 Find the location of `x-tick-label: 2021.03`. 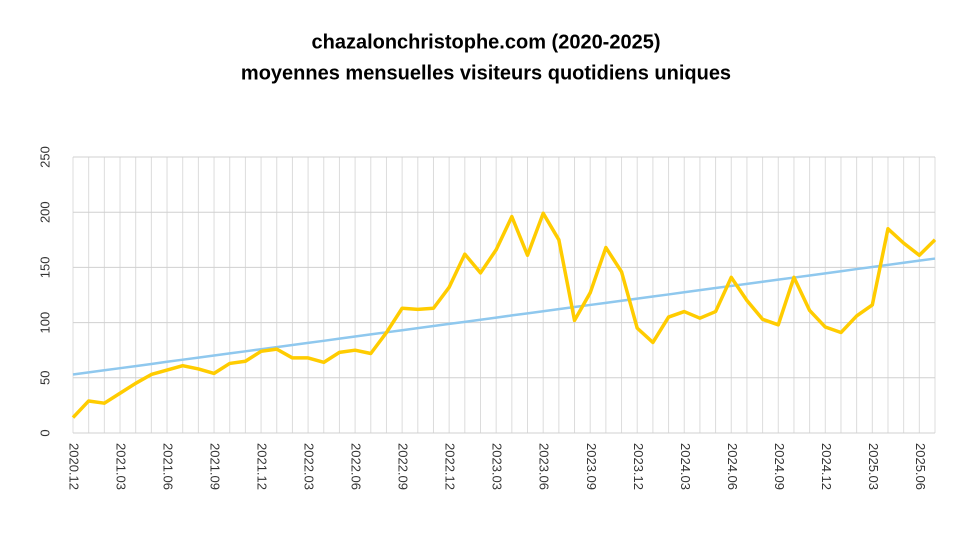

x-tick-label: 2021.03 is located at coordinates (121, 466).